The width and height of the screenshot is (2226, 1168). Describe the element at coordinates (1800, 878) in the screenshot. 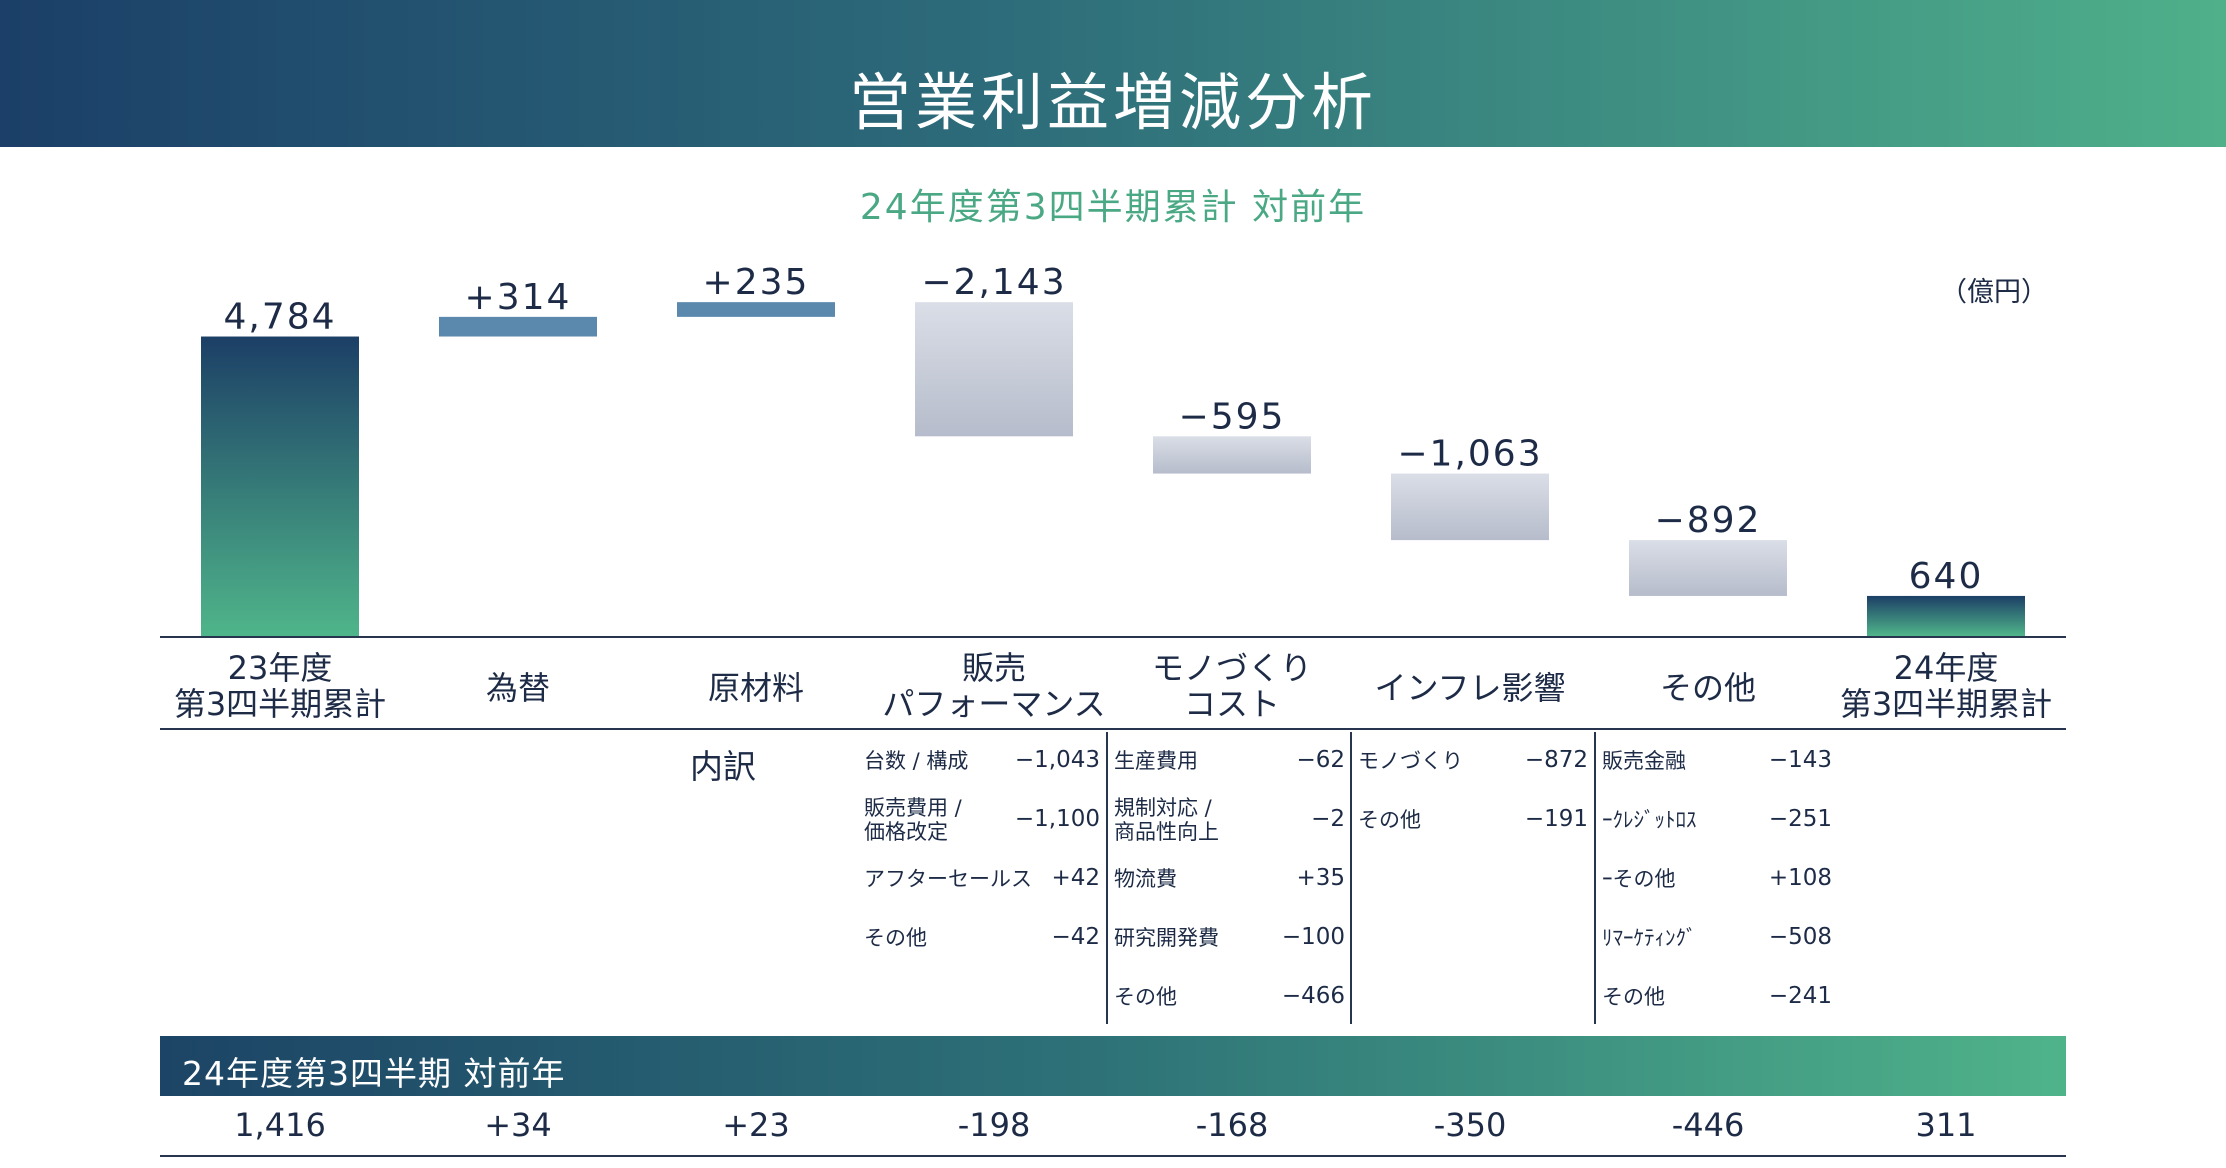

I see `breakdown-item-value: +108` at that location.